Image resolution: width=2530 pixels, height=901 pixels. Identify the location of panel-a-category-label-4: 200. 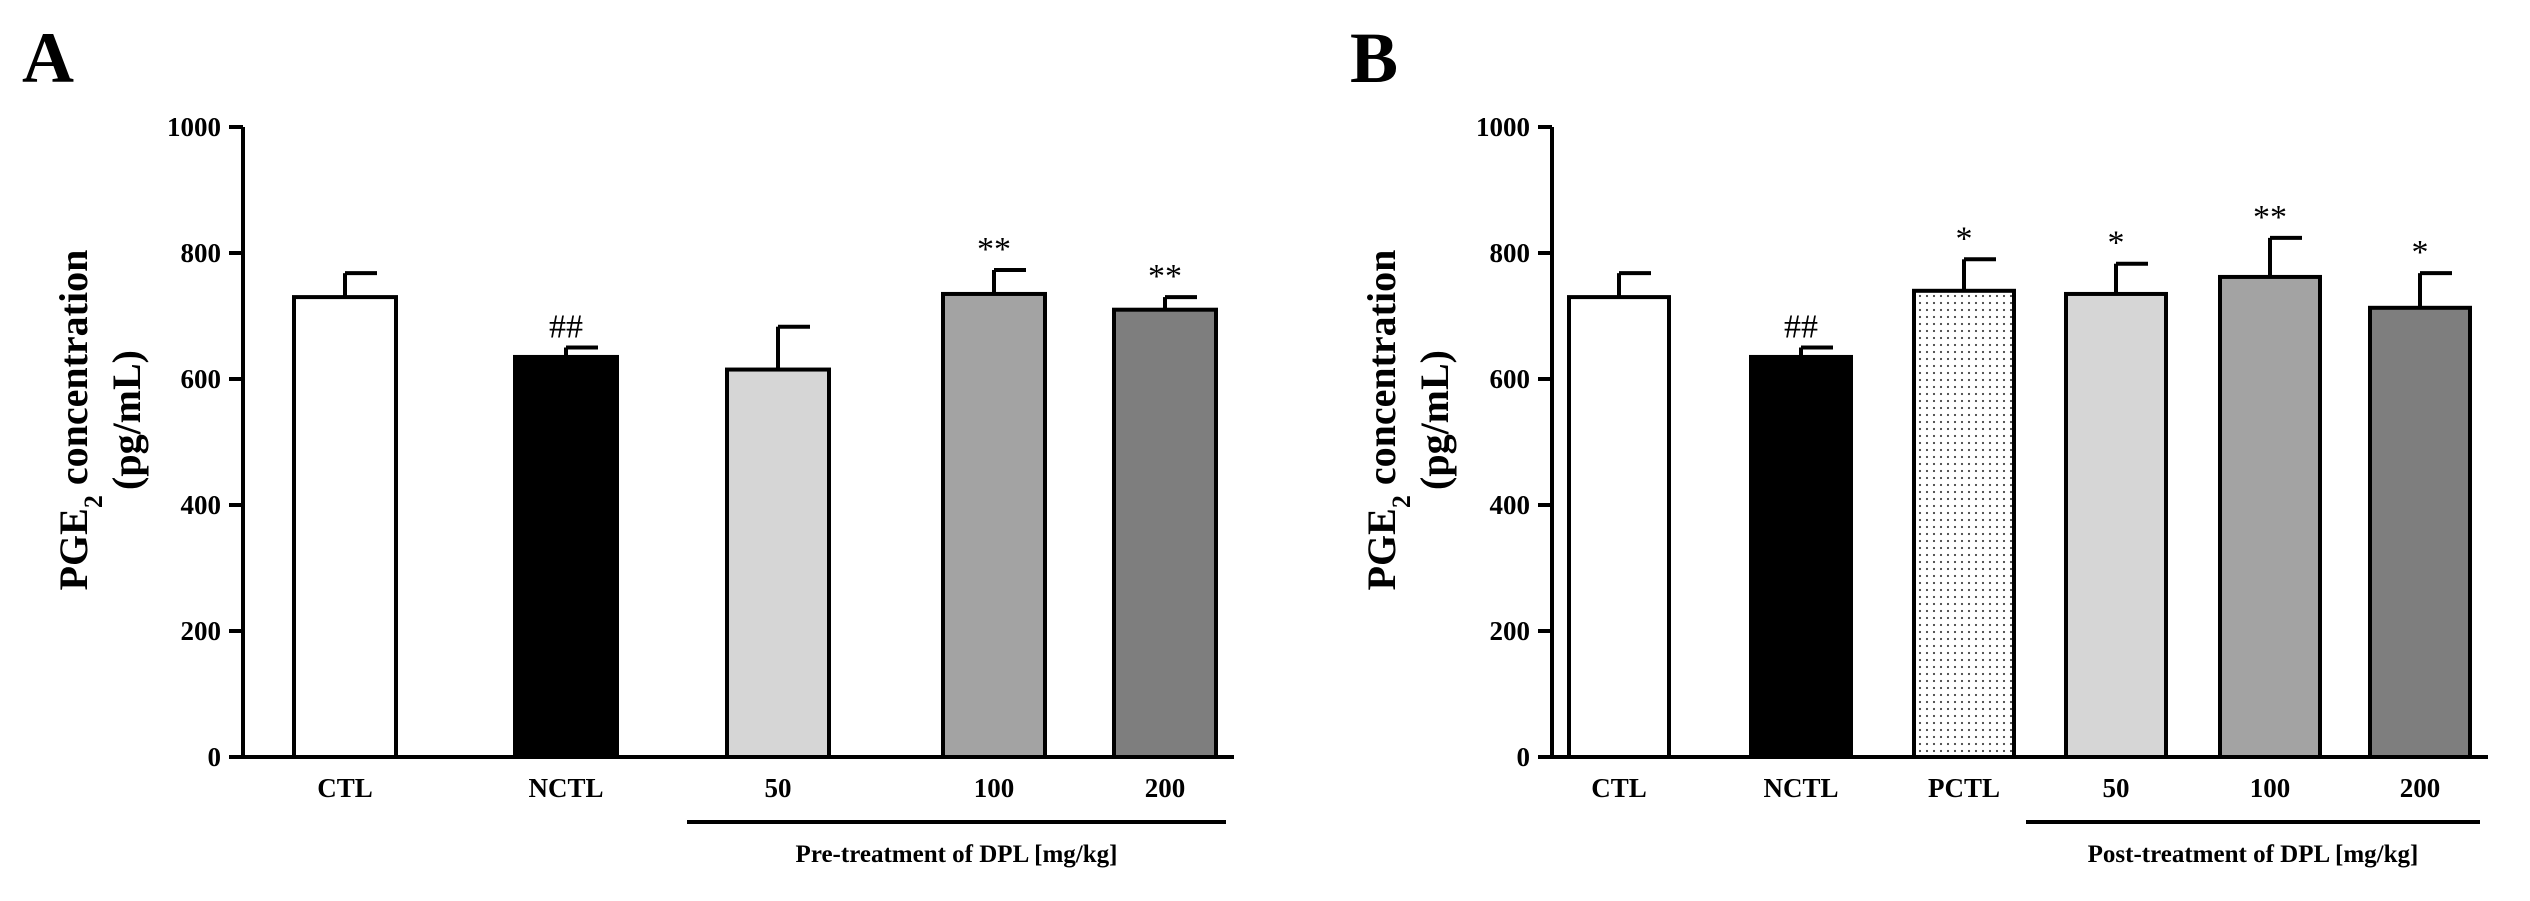
(1165, 788).